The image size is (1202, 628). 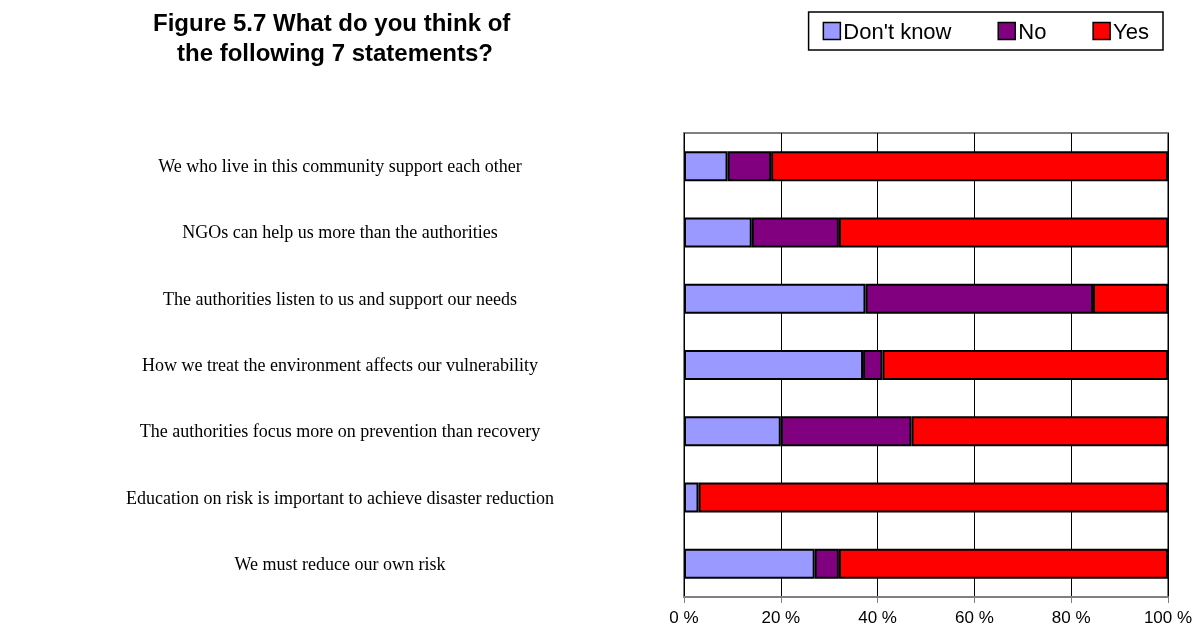 What do you see at coordinates (897, 31) in the screenshot?
I see `legend-label: Don't know` at bounding box center [897, 31].